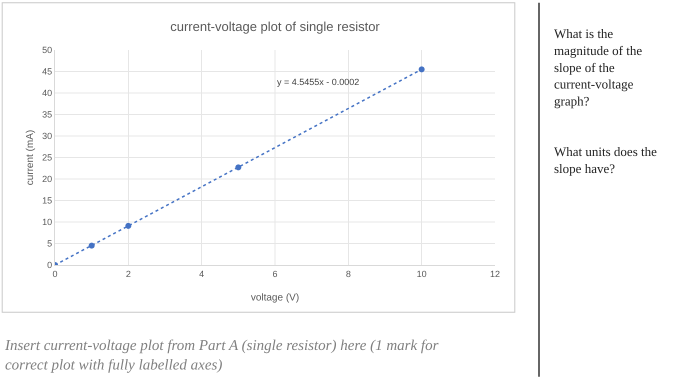 This screenshot has width=700, height=380. Describe the element at coordinates (49, 265) in the screenshot. I see `y-tick-label: 0` at that location.